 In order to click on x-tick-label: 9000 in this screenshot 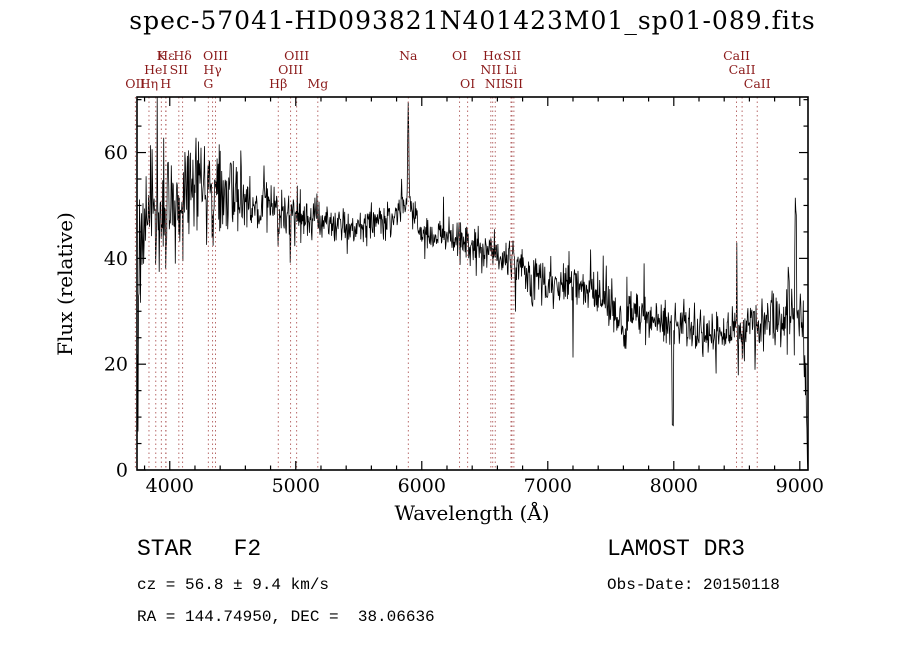, I will do `click(800, 486)`.